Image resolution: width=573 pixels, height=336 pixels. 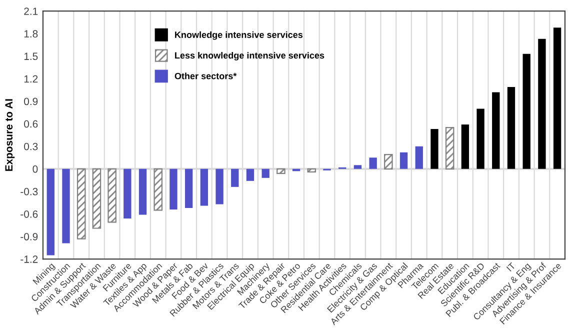 What do you see at coordinates (29, 236) in the screenshot?
I see `y-tick-label: -0.9` at bounding box center [29, 236].